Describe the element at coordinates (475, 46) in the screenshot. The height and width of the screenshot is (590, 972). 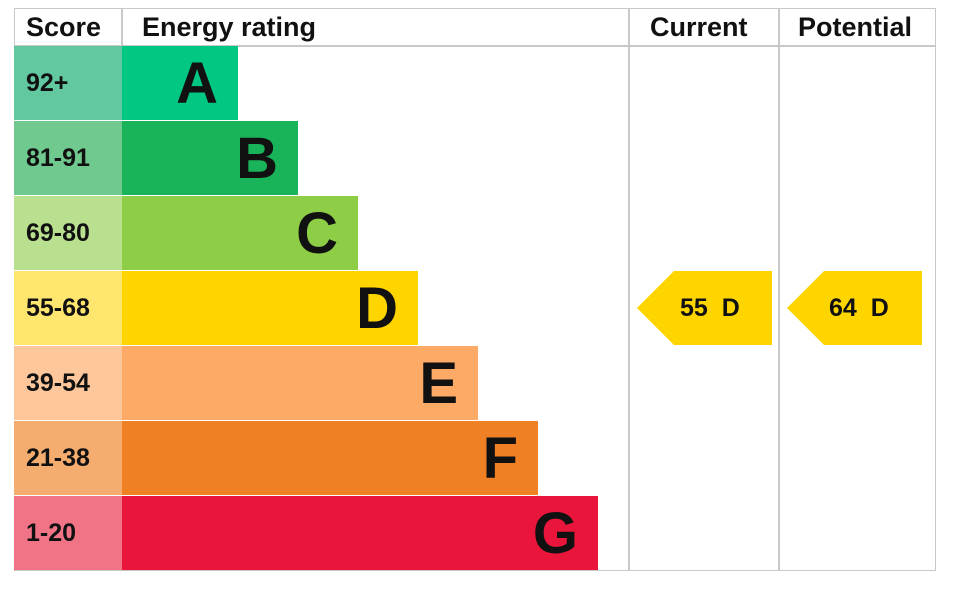
I see `header-divider` at that location.